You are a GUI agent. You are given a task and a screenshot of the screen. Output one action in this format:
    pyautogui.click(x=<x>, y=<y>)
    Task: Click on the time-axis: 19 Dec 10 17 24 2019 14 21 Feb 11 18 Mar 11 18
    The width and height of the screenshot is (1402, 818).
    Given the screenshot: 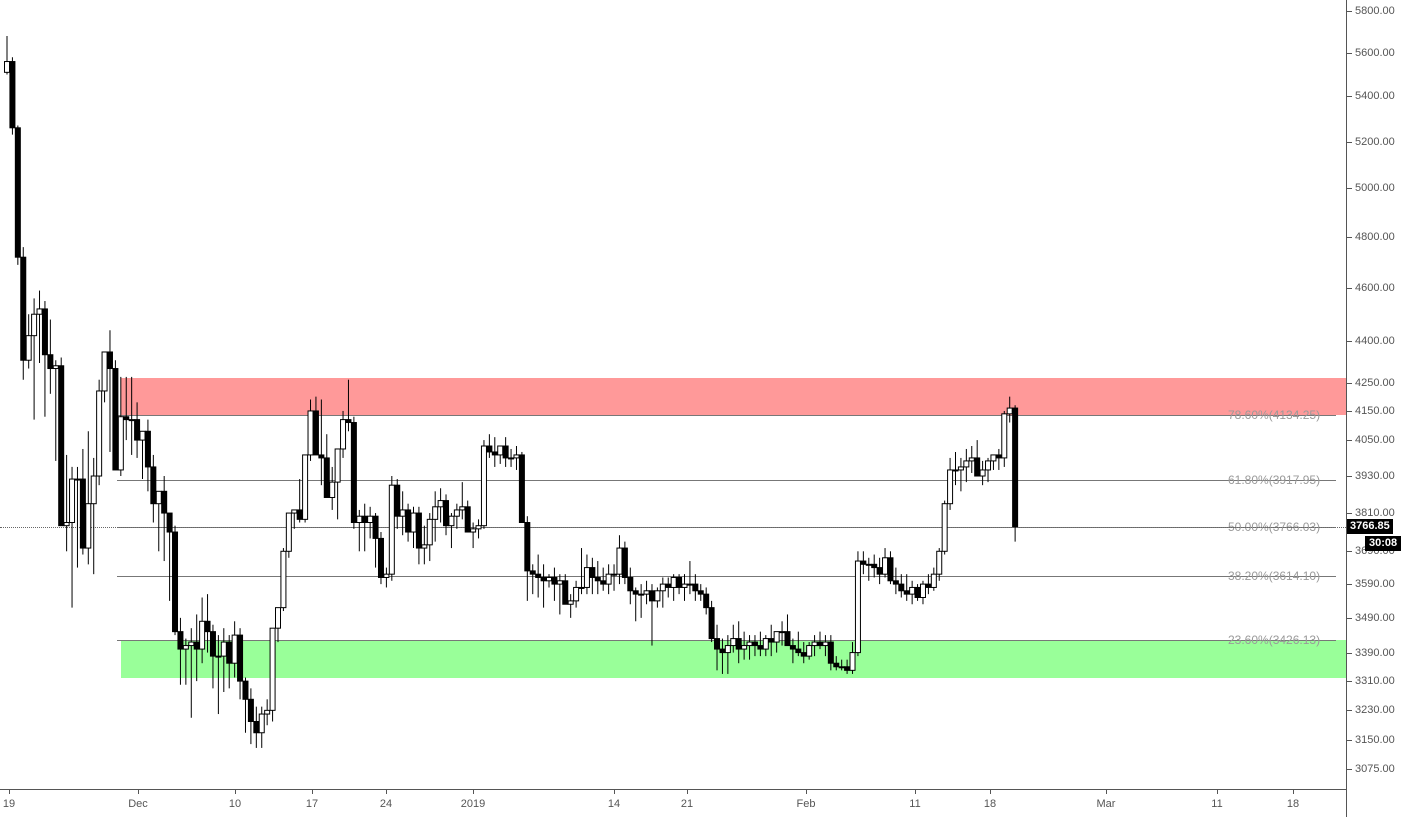 What is the action you would take?
    pyautogui.click(x=673, y=803)
    